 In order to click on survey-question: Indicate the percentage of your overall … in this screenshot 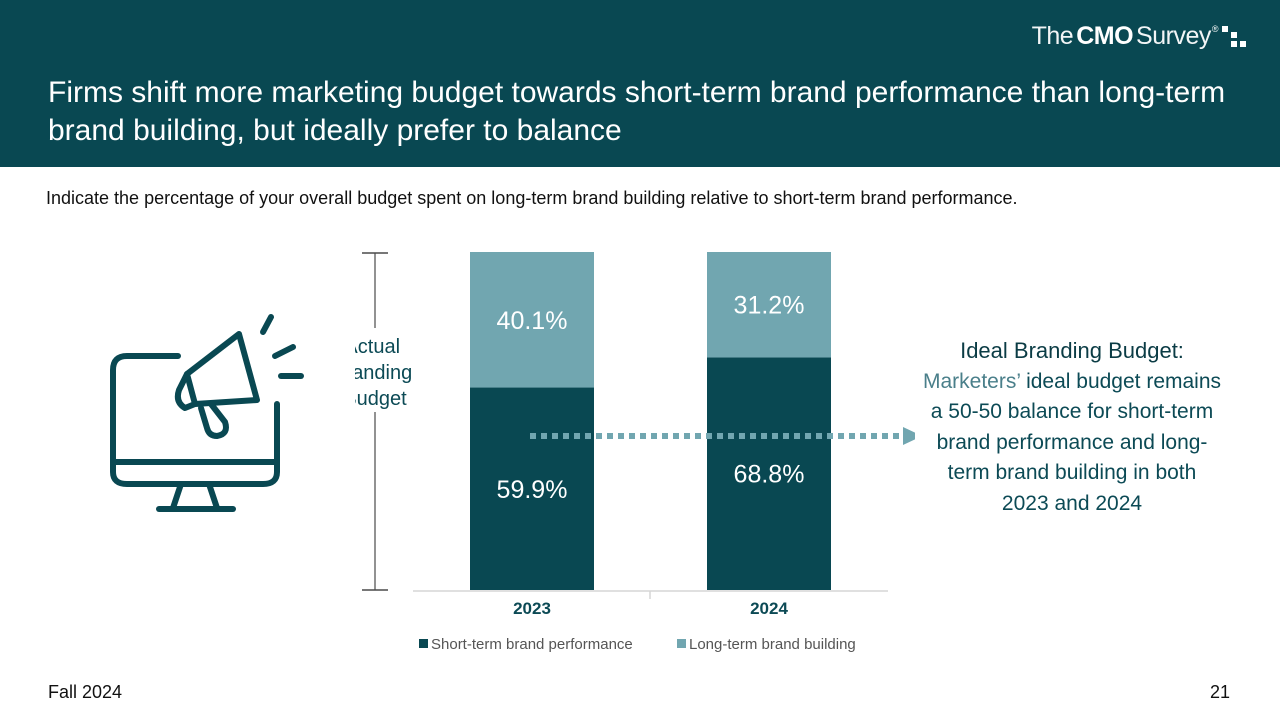, I will do `click(532, 198)`.